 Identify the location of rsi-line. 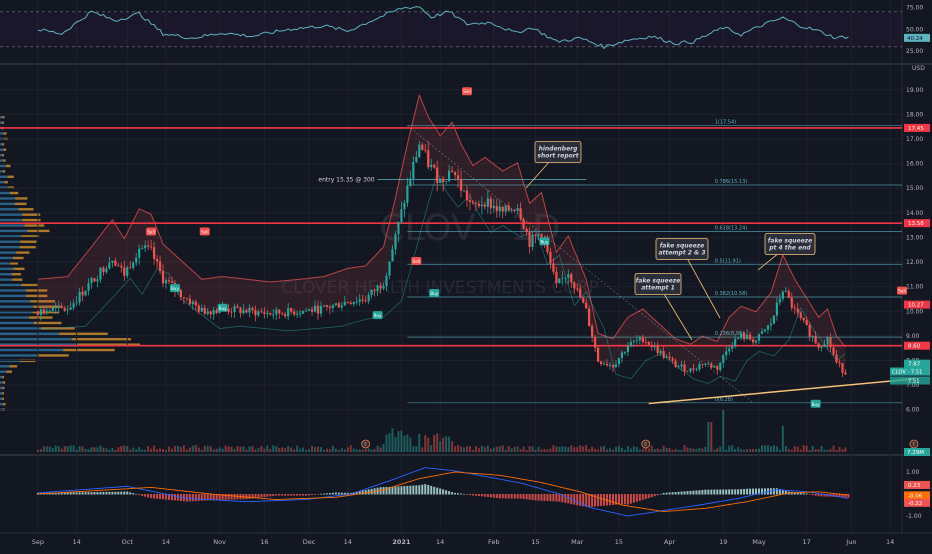
(443, 28).